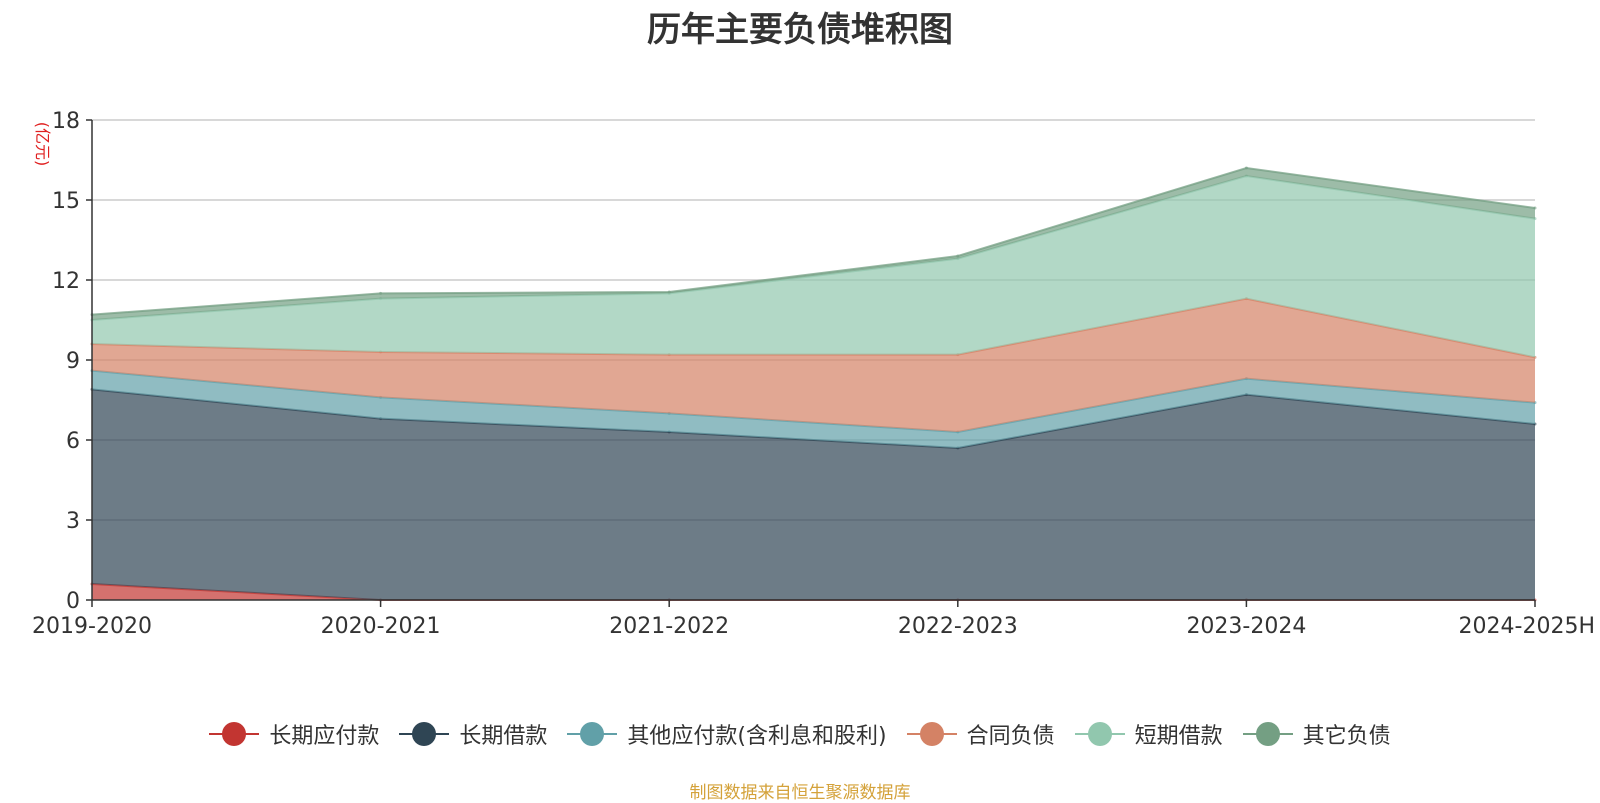 This screenshot has width=1600, height=803. What do you see at coordinates (503, 736) in the screenshot?
I see `legend-label: 长期借款` at bounding box center [503, 736].